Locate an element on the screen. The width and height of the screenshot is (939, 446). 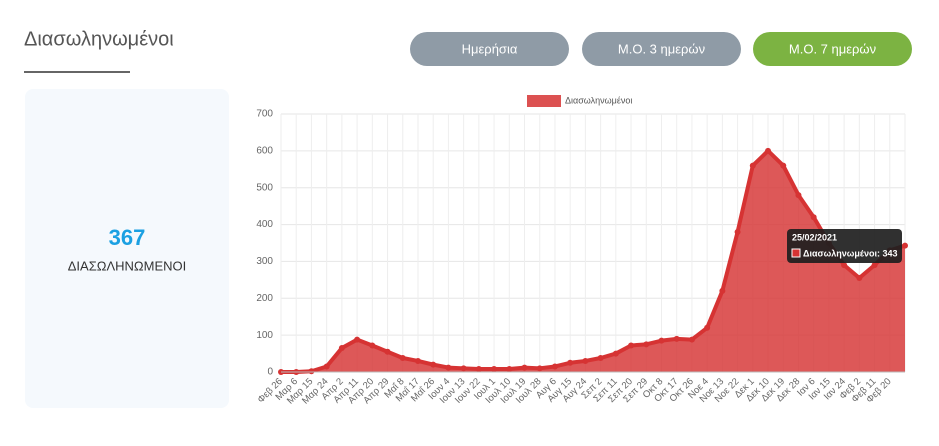
y-tick-label: 300 is located at coordinates (264, 261).